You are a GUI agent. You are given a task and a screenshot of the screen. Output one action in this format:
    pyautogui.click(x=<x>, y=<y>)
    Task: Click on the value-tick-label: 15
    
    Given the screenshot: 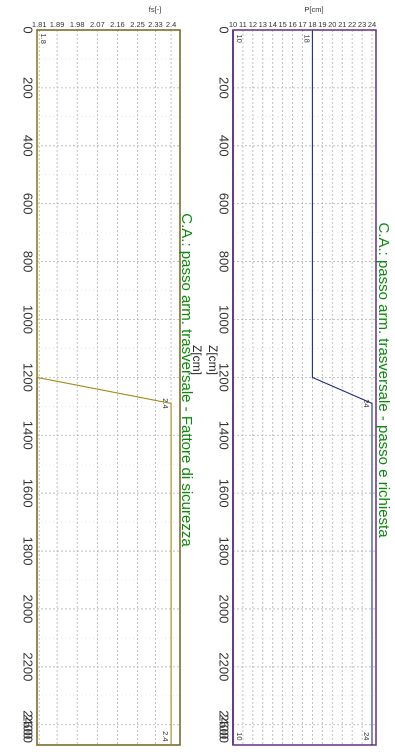 What is the action you would take?
    pyautogui.click(x=282, y=24)
    